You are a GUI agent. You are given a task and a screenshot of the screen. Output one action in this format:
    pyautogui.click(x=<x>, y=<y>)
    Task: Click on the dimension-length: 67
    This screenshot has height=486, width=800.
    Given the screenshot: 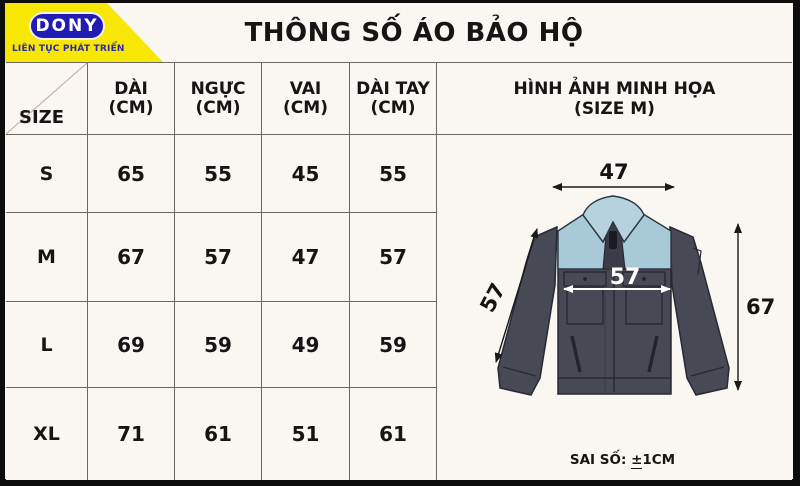 What is the action you would take?
    pyautogui.click(x=754, y=307)
    